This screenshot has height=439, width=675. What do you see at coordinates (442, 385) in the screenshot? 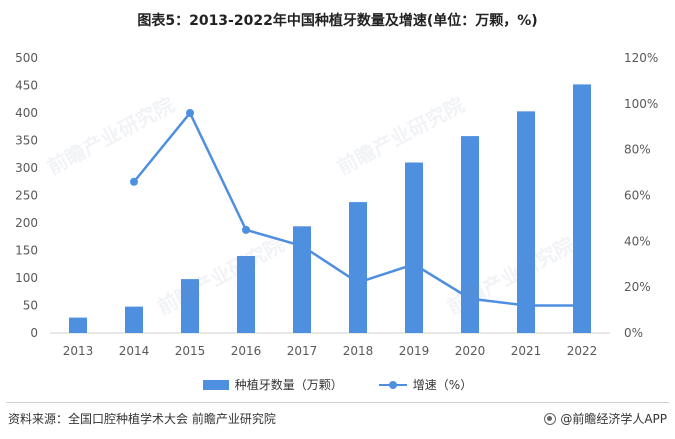
I see `legend-line-label: 增速（%）` at bounding box center [442, 385].